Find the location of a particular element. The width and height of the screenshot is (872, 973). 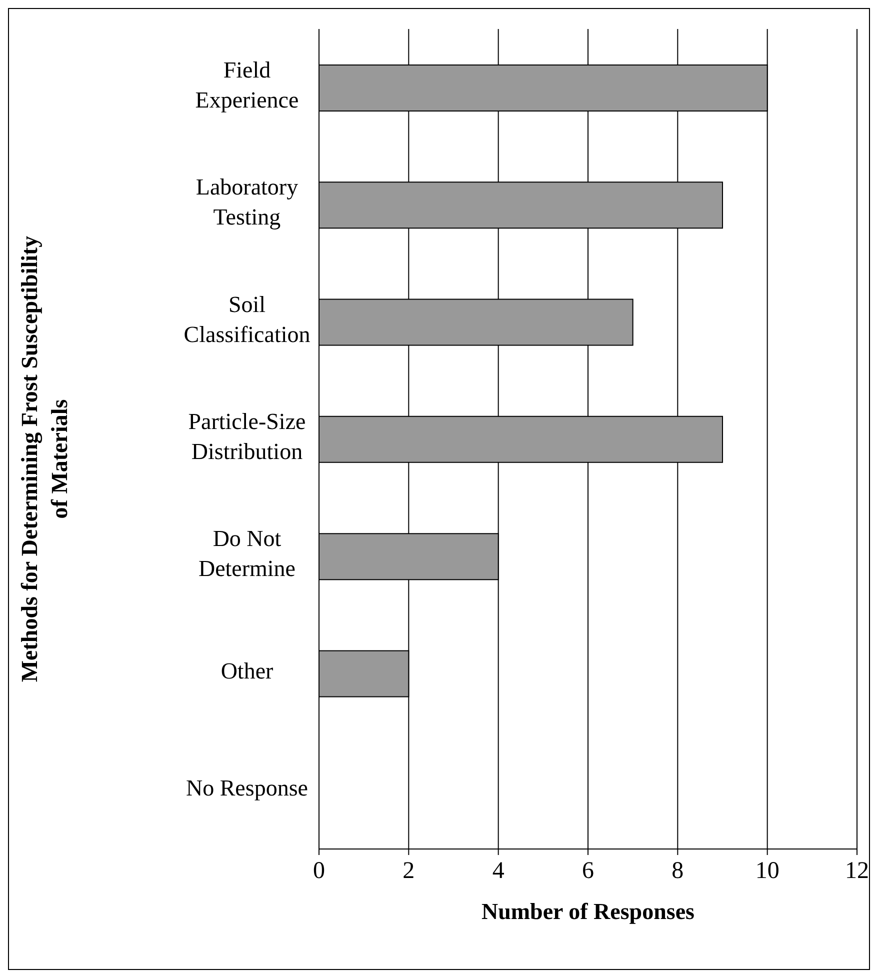

x-tick-label: 2 is located at coordinates (408, 871).